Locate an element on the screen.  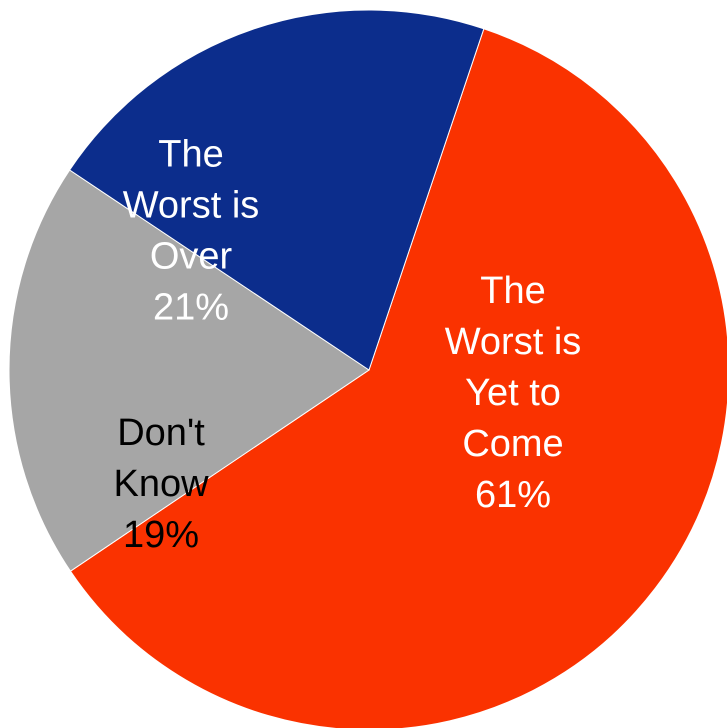
slice-label-2-line-3: 19% is located at coordinates (161, 535).